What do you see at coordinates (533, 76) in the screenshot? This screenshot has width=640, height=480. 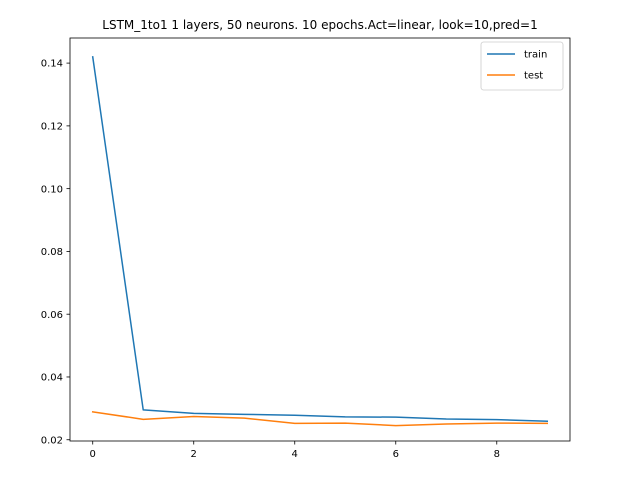 I see `legend-label-test: test` at bounding box center [533, 76].